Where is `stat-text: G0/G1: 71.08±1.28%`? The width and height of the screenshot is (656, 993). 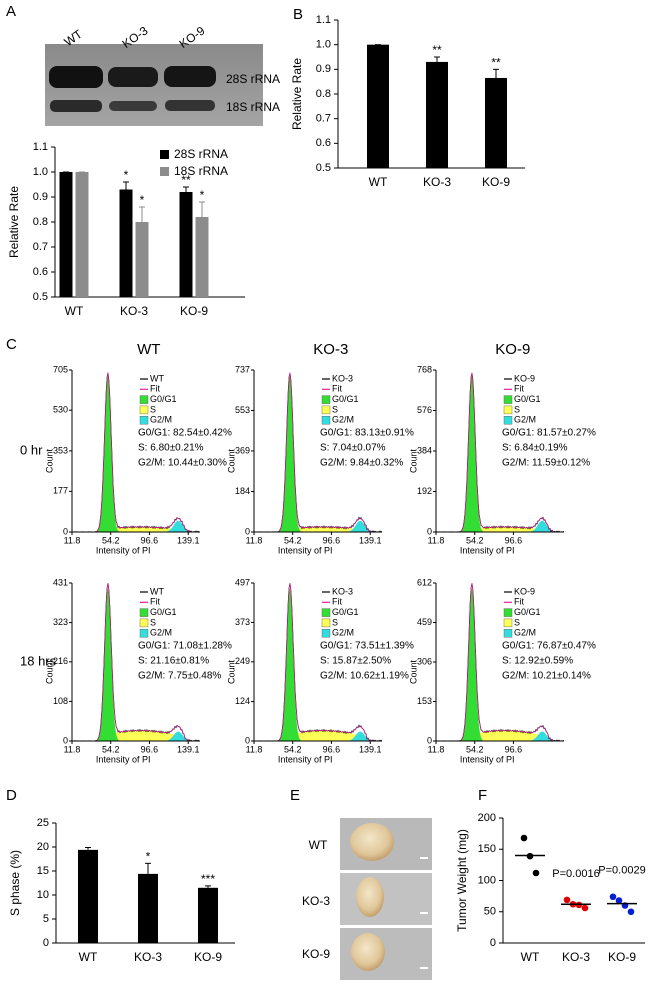 stat-text: G0/G1: 71.08±1.28% is located at coordinates (185, 646).